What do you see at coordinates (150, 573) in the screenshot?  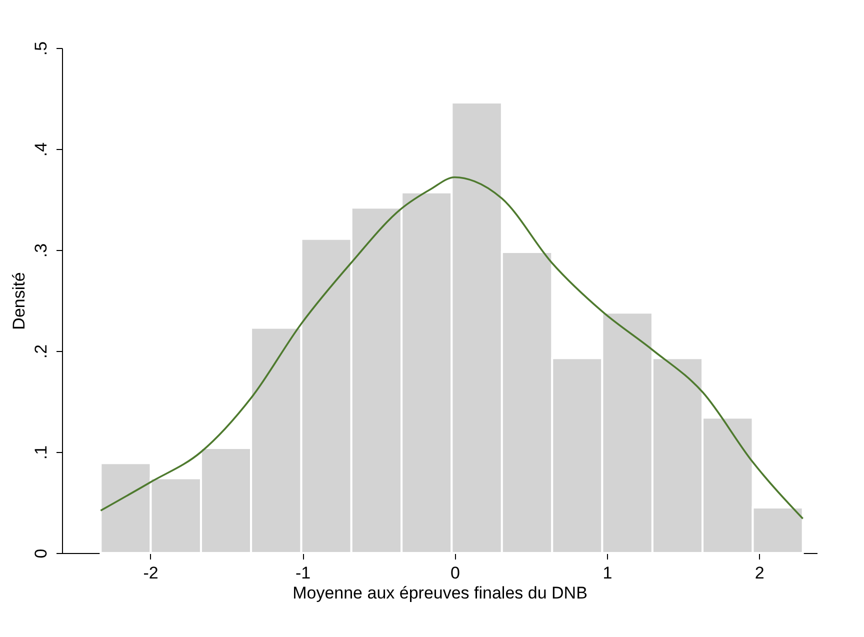 I see `x-tick-label: -2` at bounding box center [150, 573].